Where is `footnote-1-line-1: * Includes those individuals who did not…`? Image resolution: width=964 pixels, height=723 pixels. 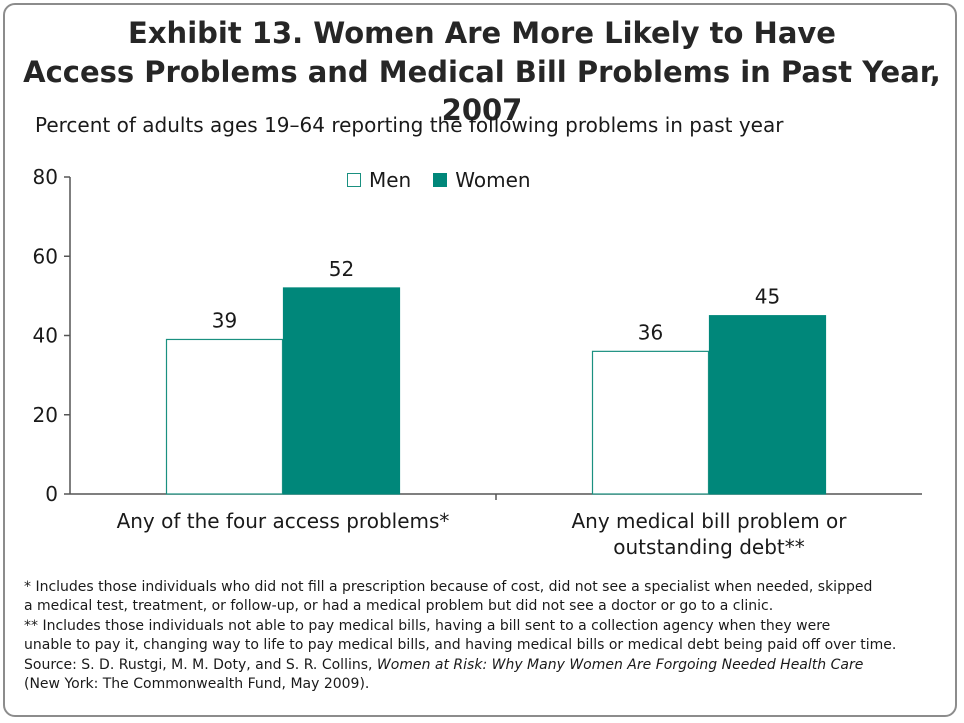
footnote-1-line-1: * Includes those individuals who did not… is located at coordinates (448, 587).